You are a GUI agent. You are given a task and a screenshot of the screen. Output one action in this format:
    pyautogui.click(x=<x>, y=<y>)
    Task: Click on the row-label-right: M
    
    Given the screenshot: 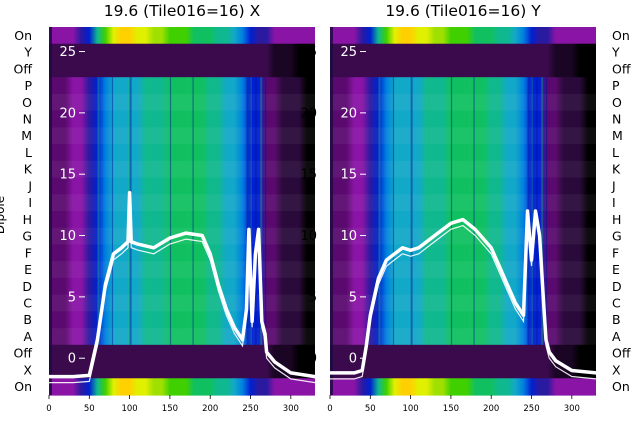 What is the action you would take?
    pyautogui.click(x=617, y=135)
    